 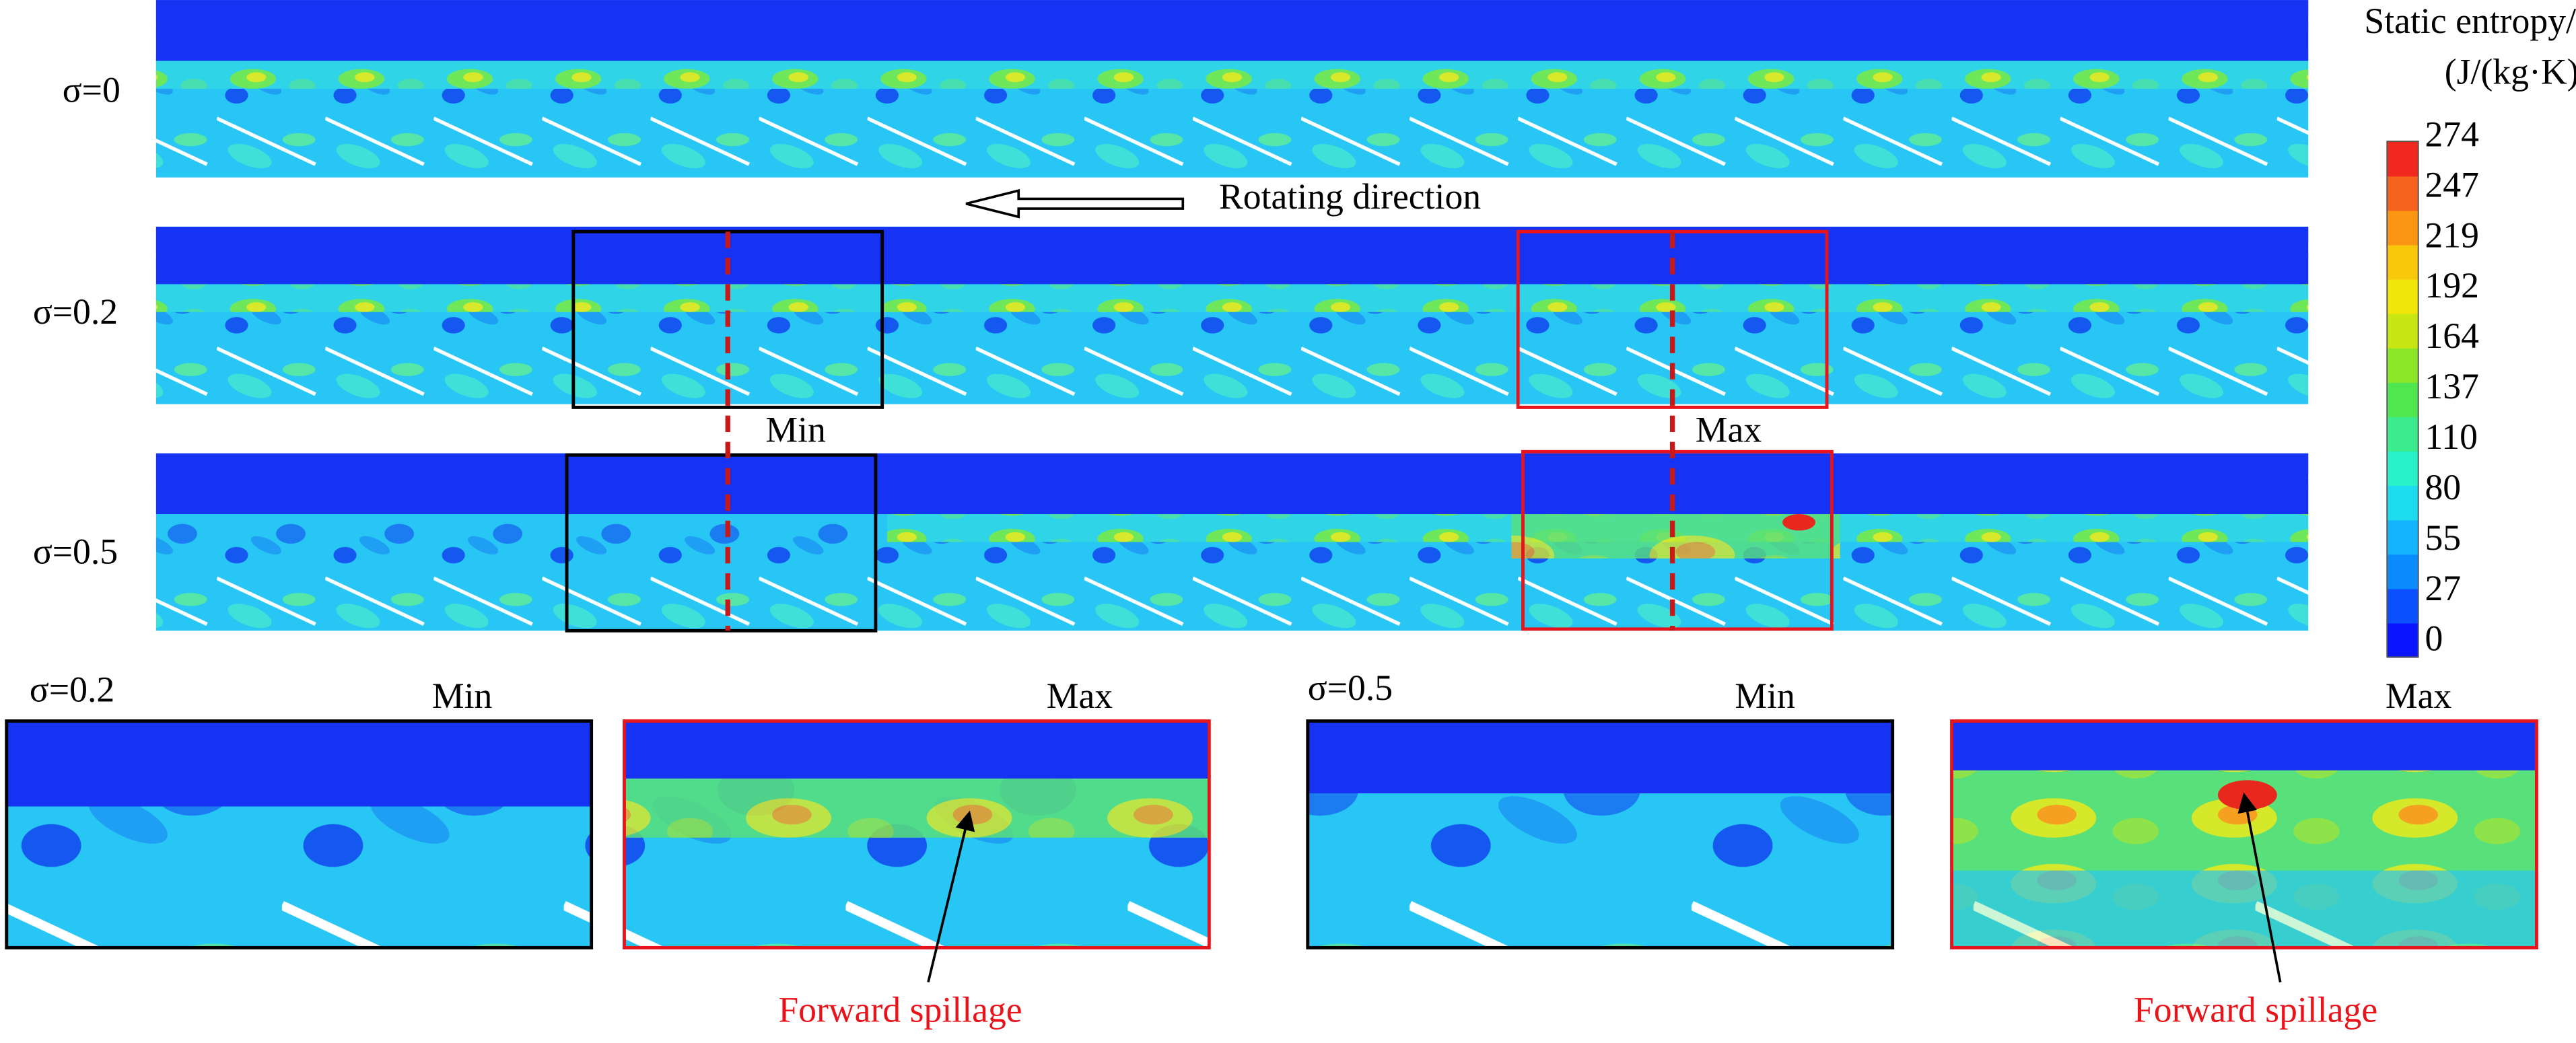 What do you see at coordinates (91, 90) in the screenshot?
I see `strip-label: σ=0` at bounding box center [91, 90].